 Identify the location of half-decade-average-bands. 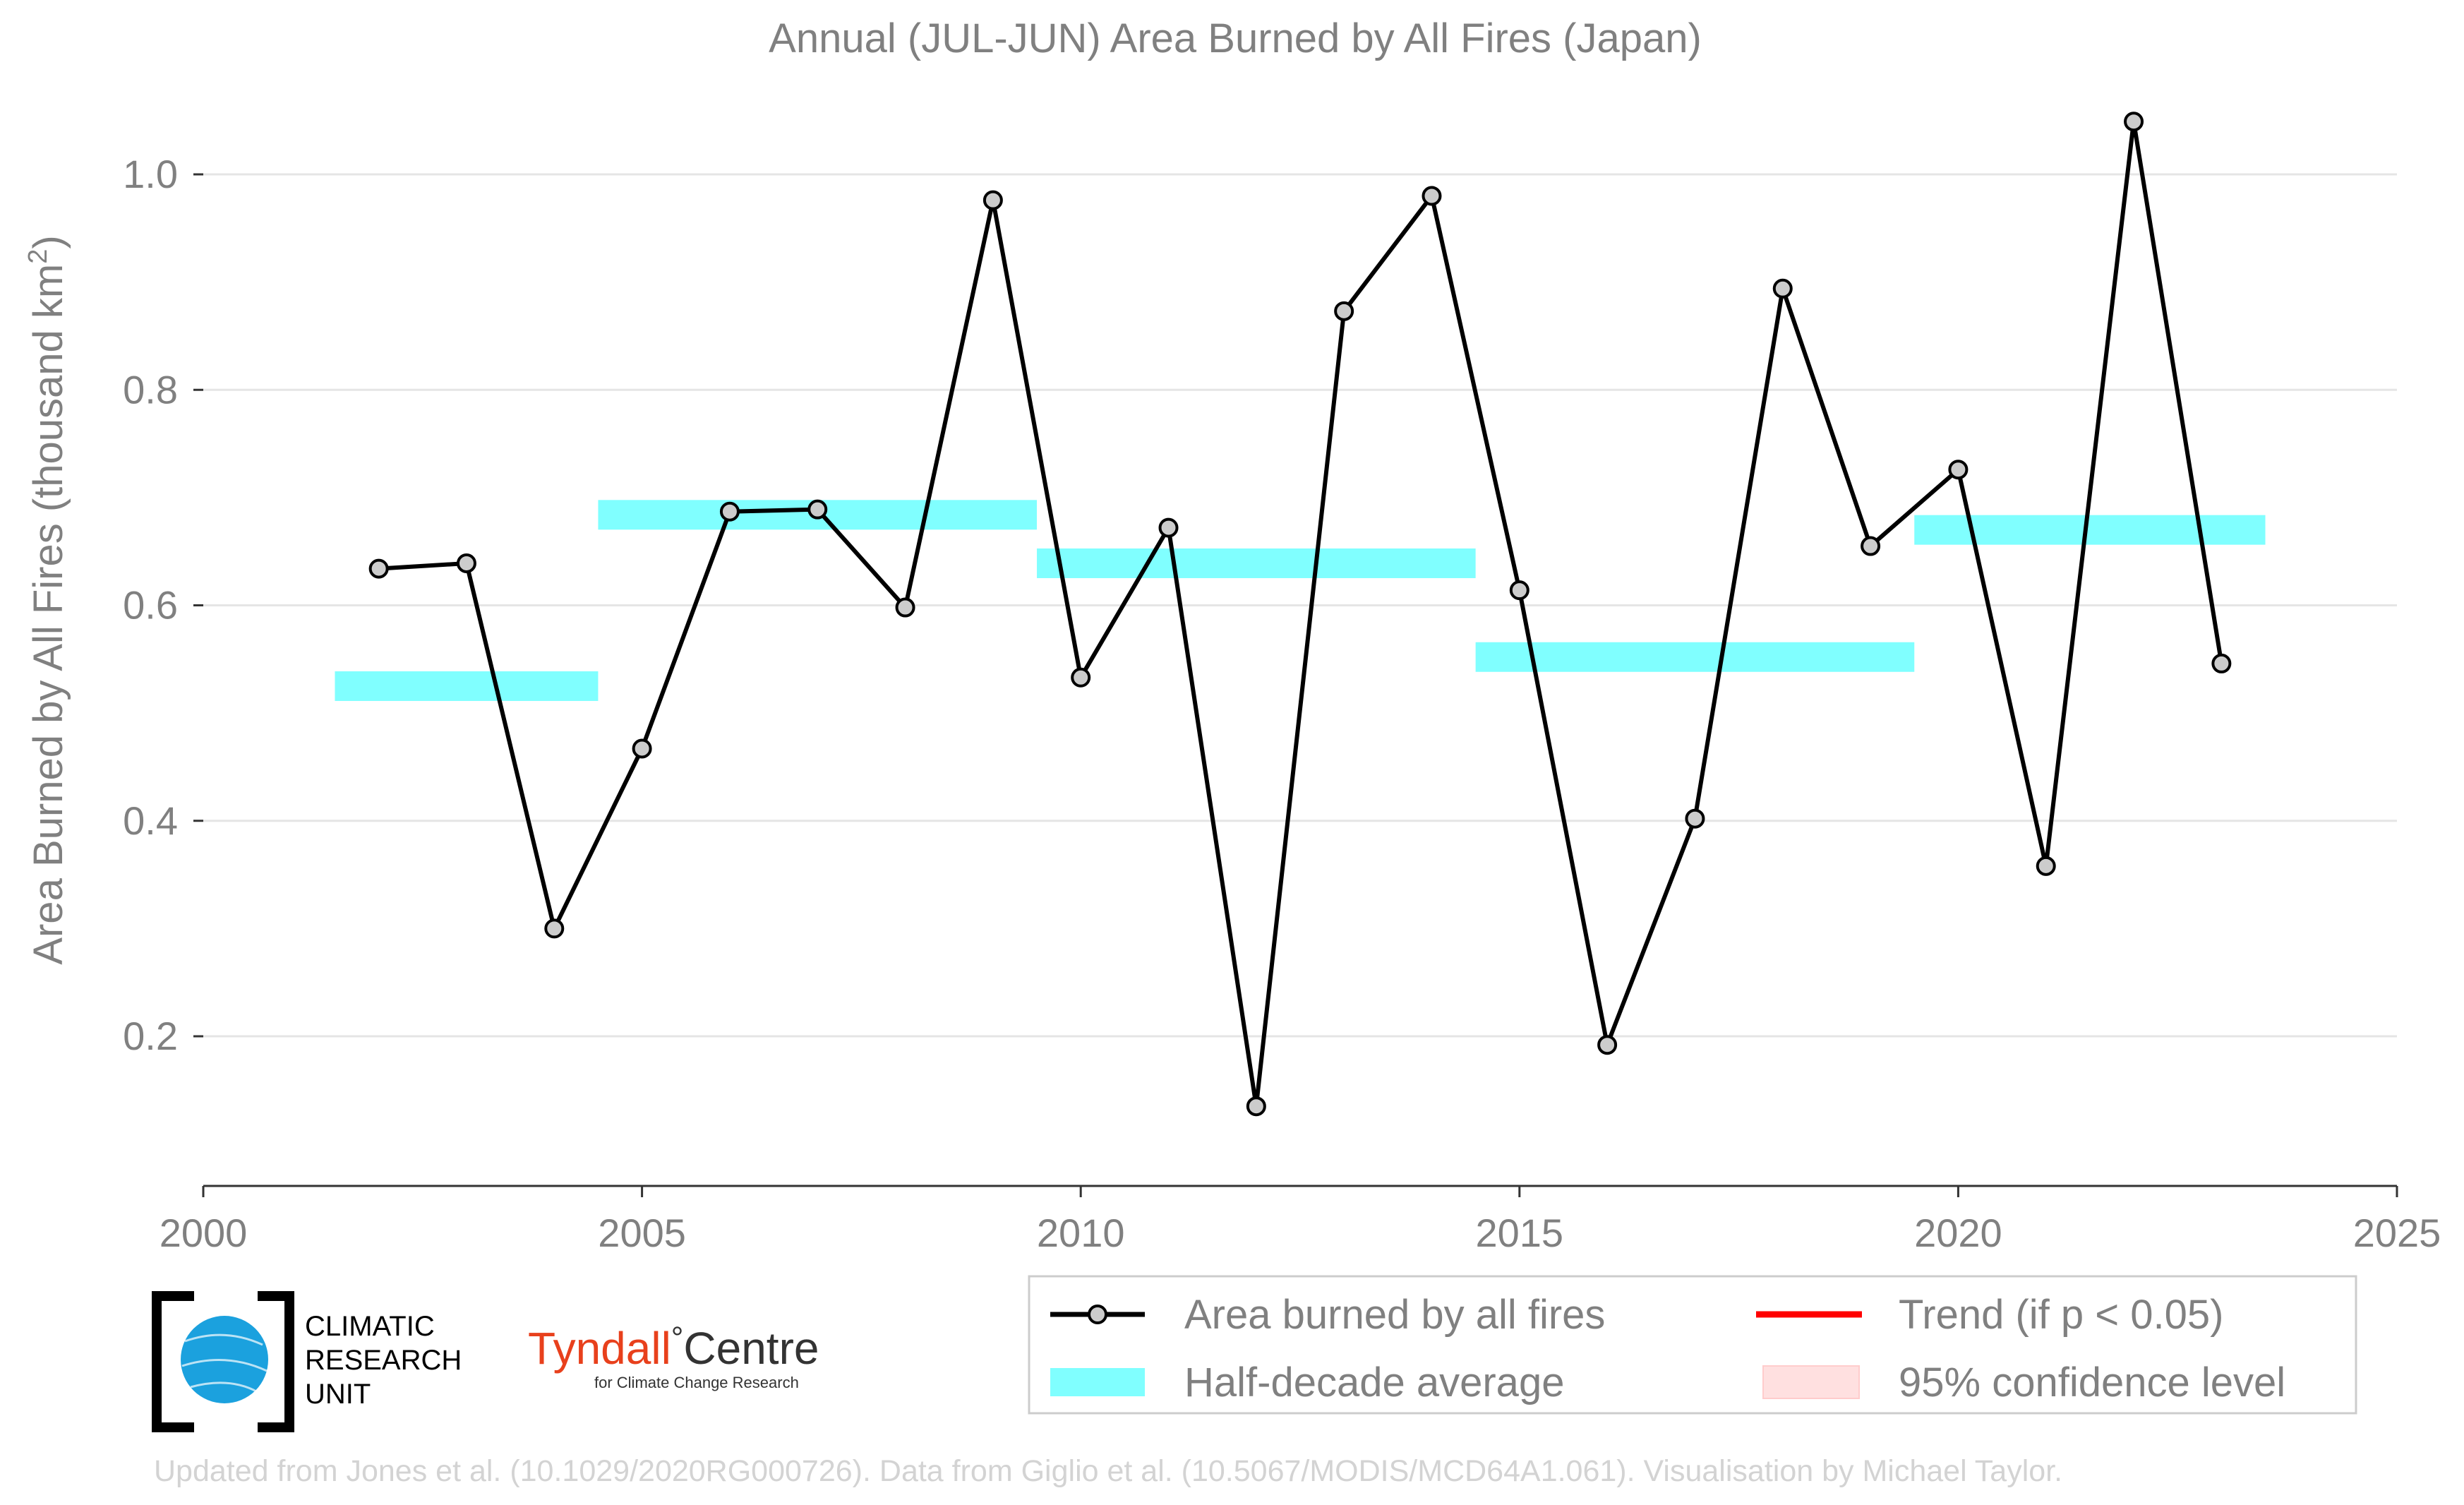
(1300, 600).